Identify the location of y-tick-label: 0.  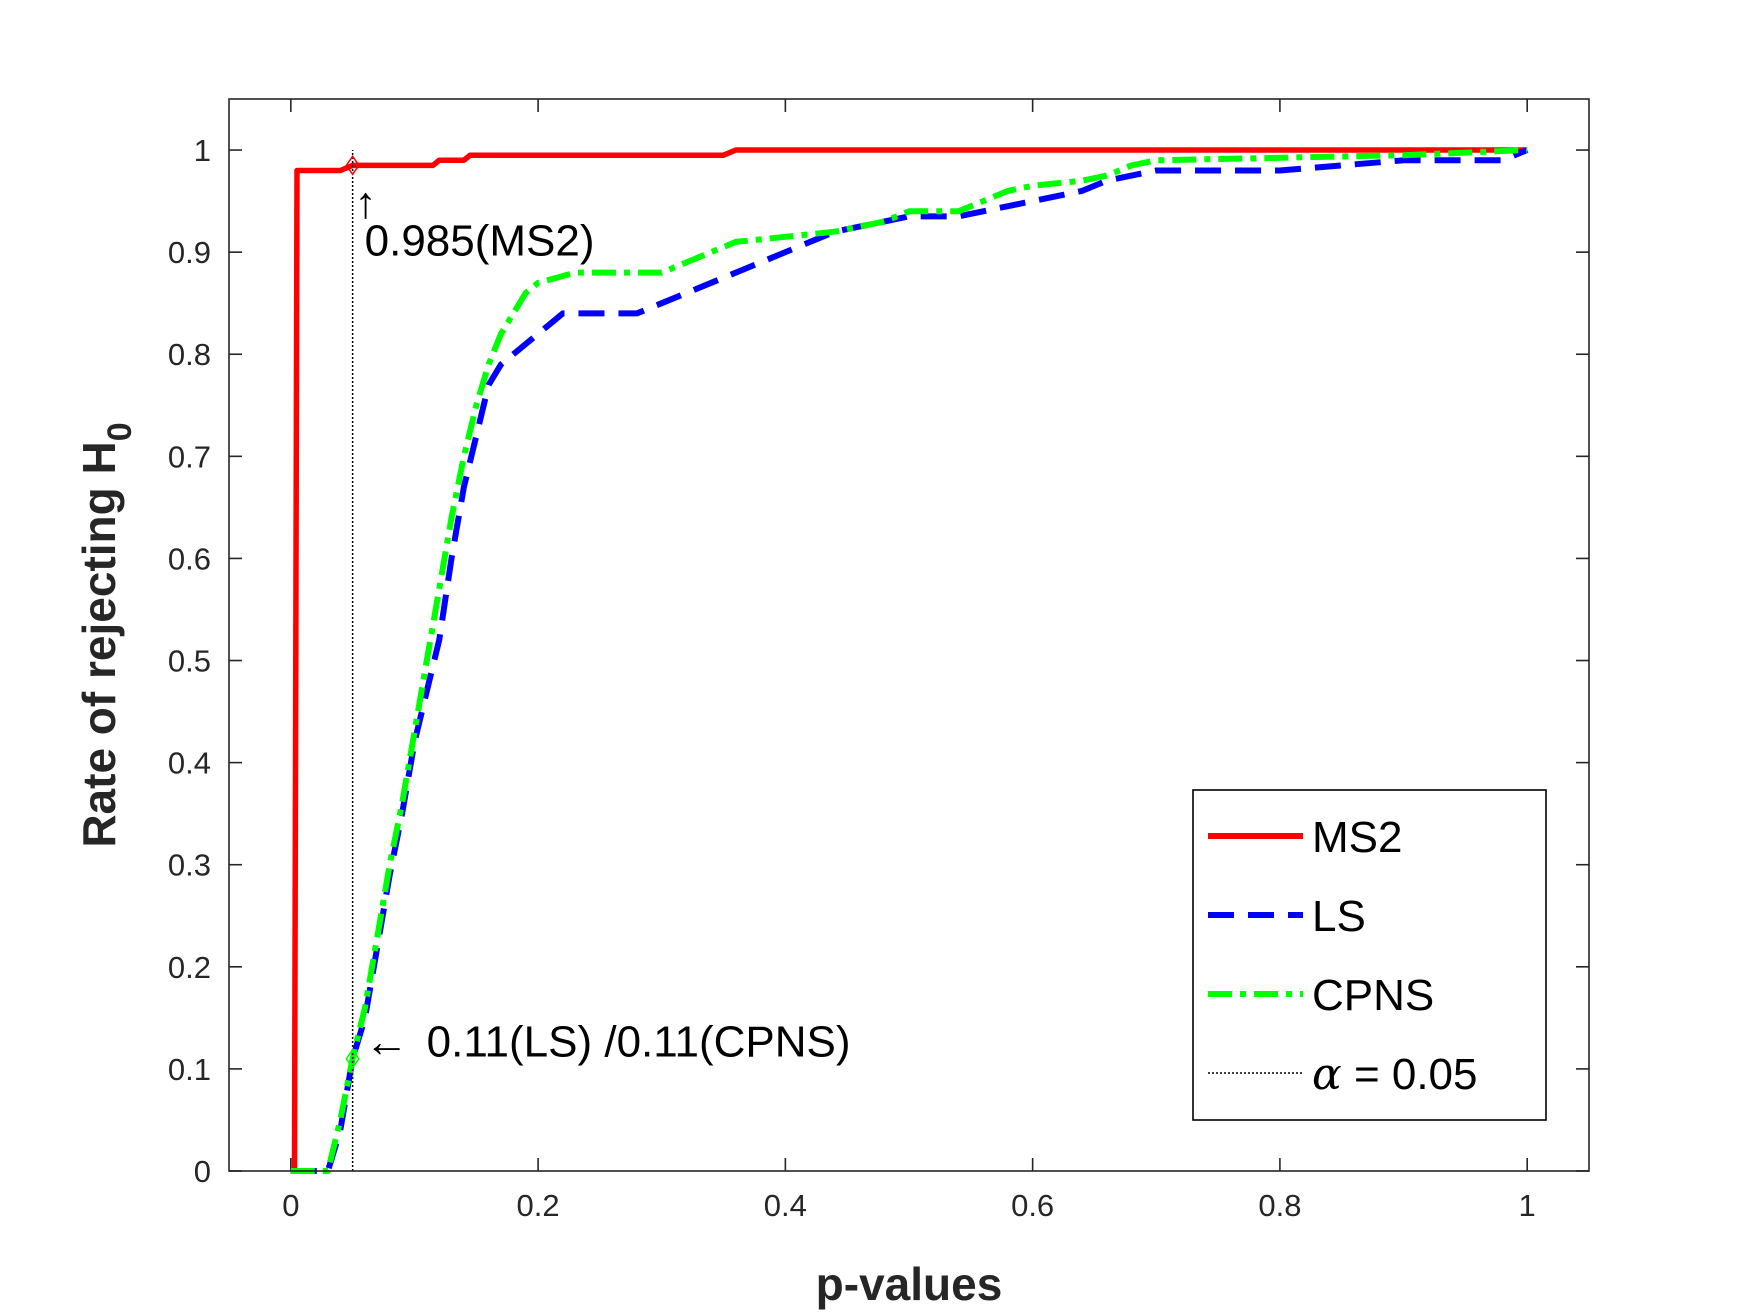
(202, 1171).